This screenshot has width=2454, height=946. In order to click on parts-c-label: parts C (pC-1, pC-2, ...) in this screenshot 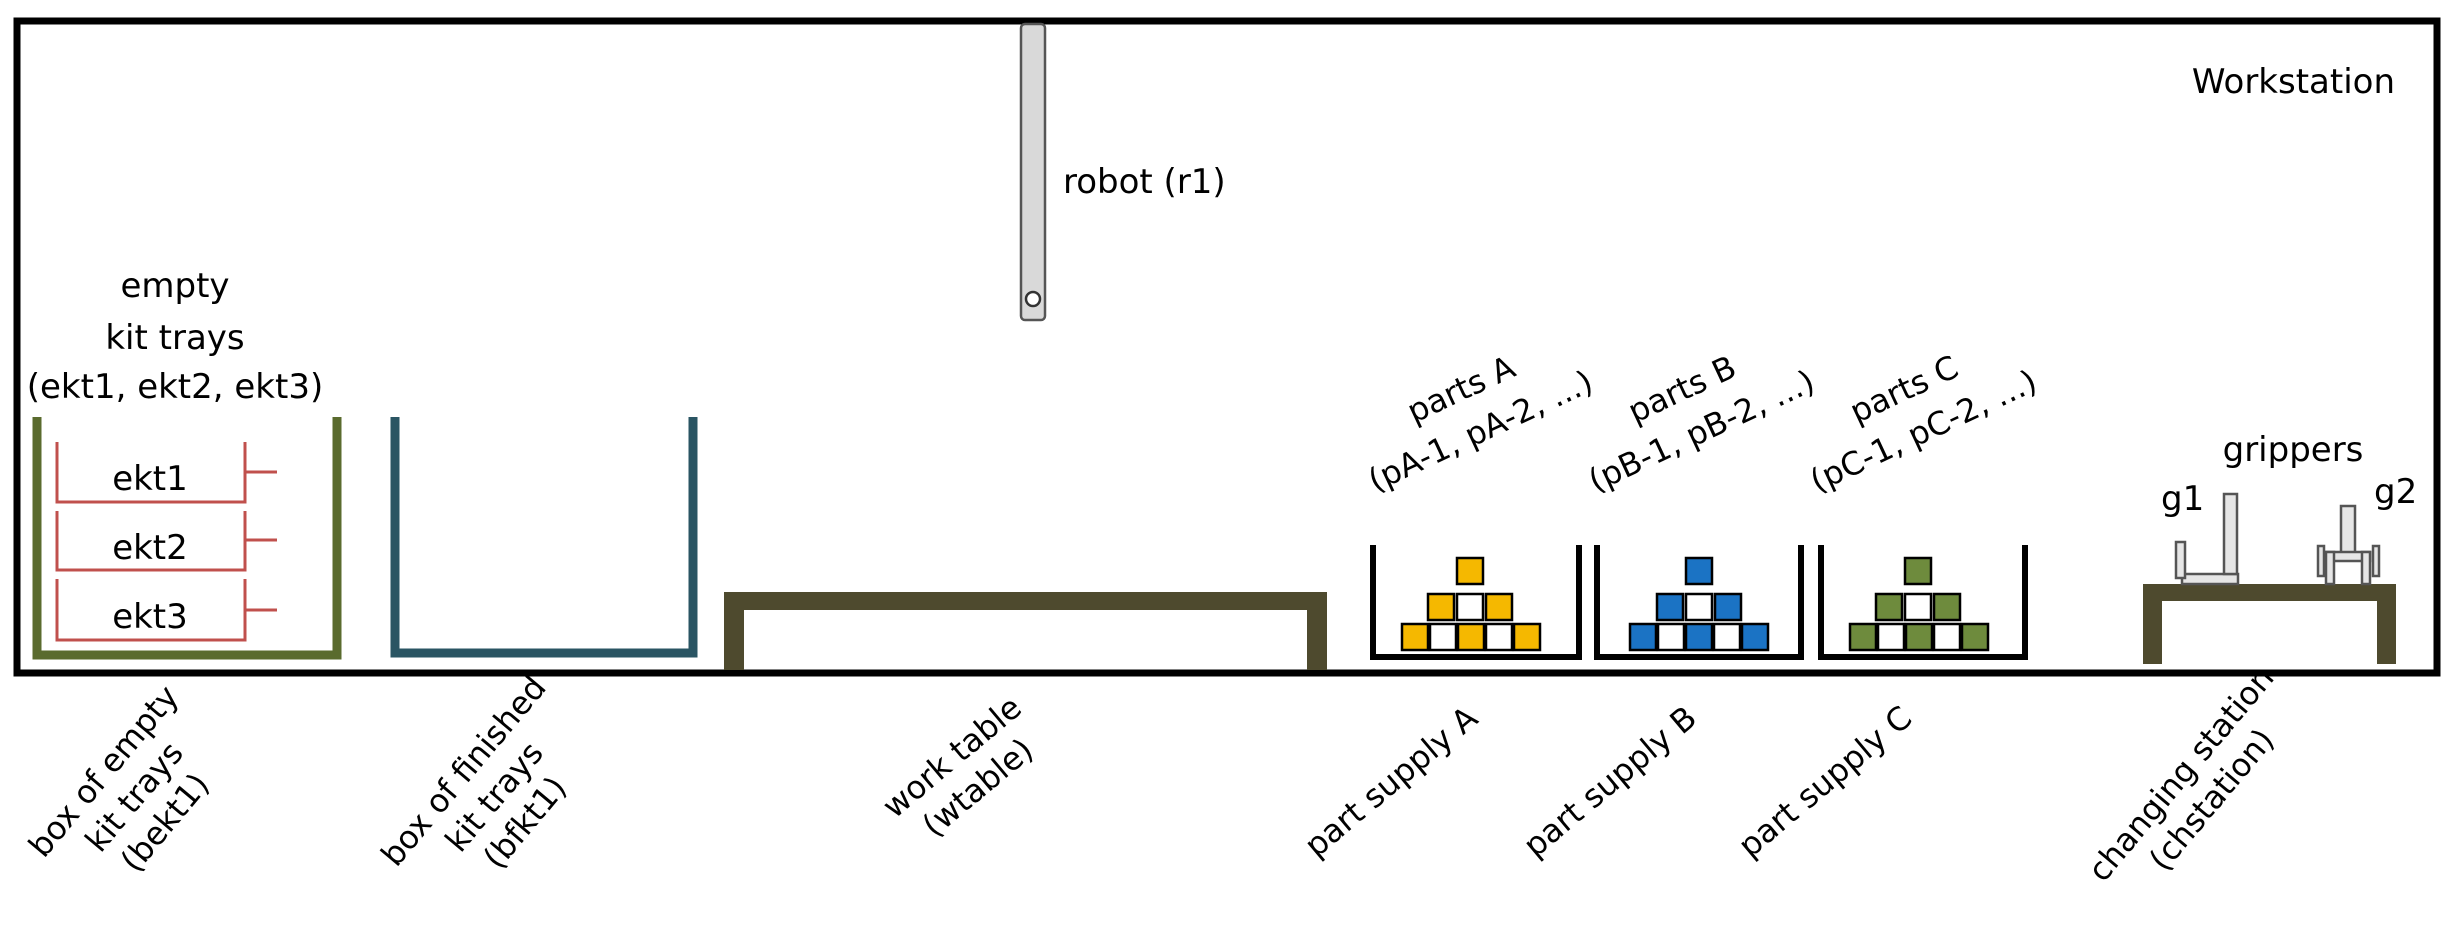, I will do `click(1923, 424)`.